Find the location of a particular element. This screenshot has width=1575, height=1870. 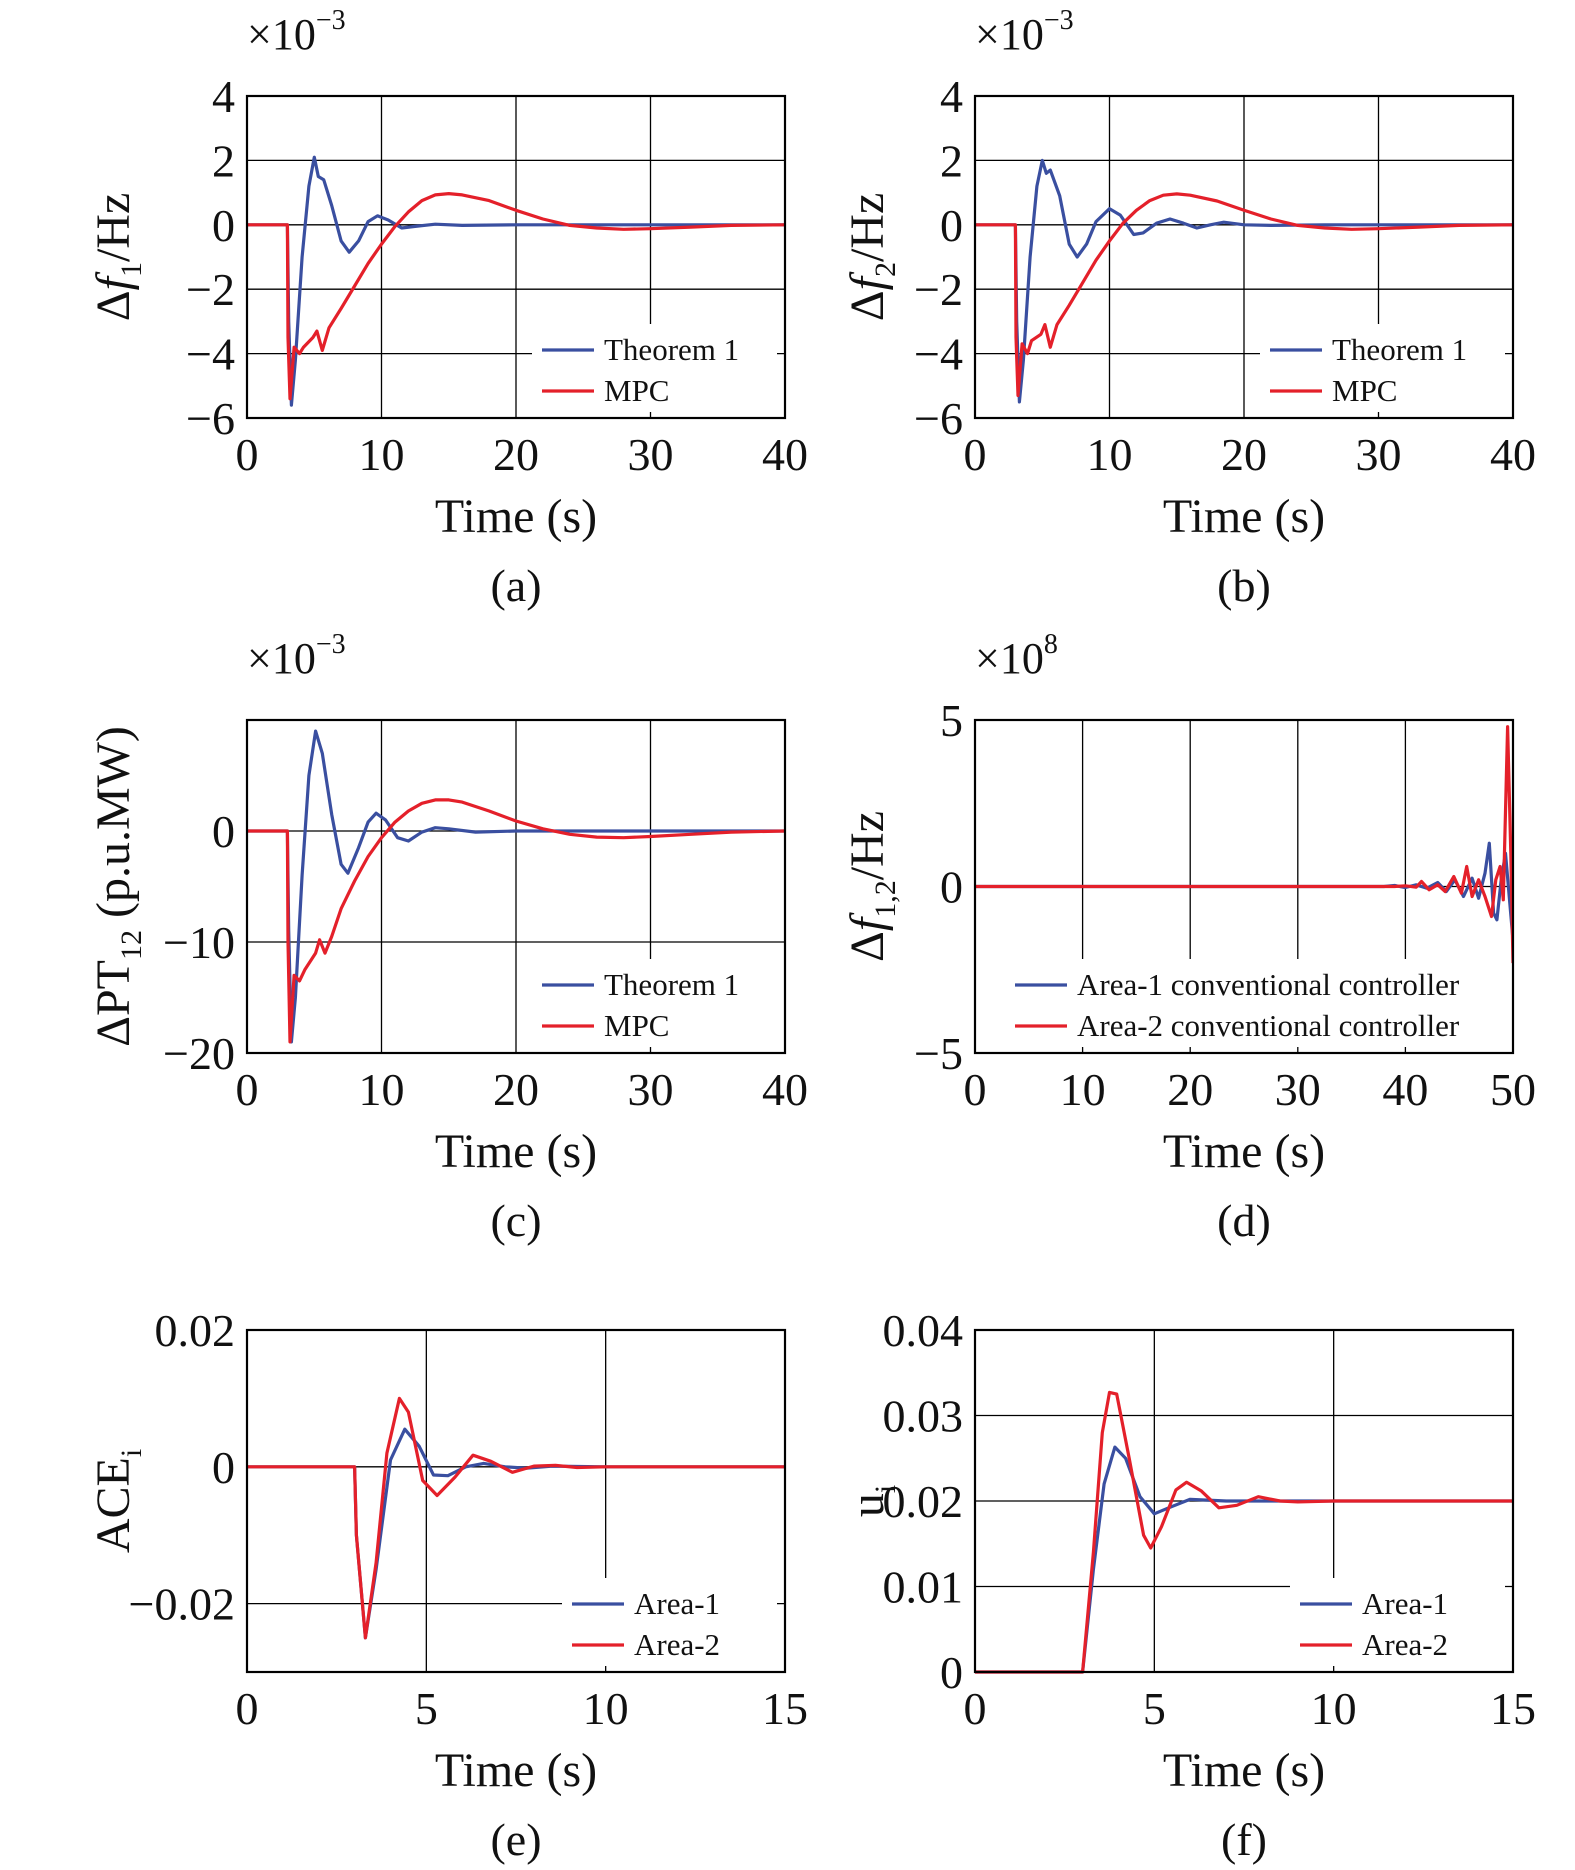

legend: Area-1 Area-2 is located at coordinates (669, 1622).